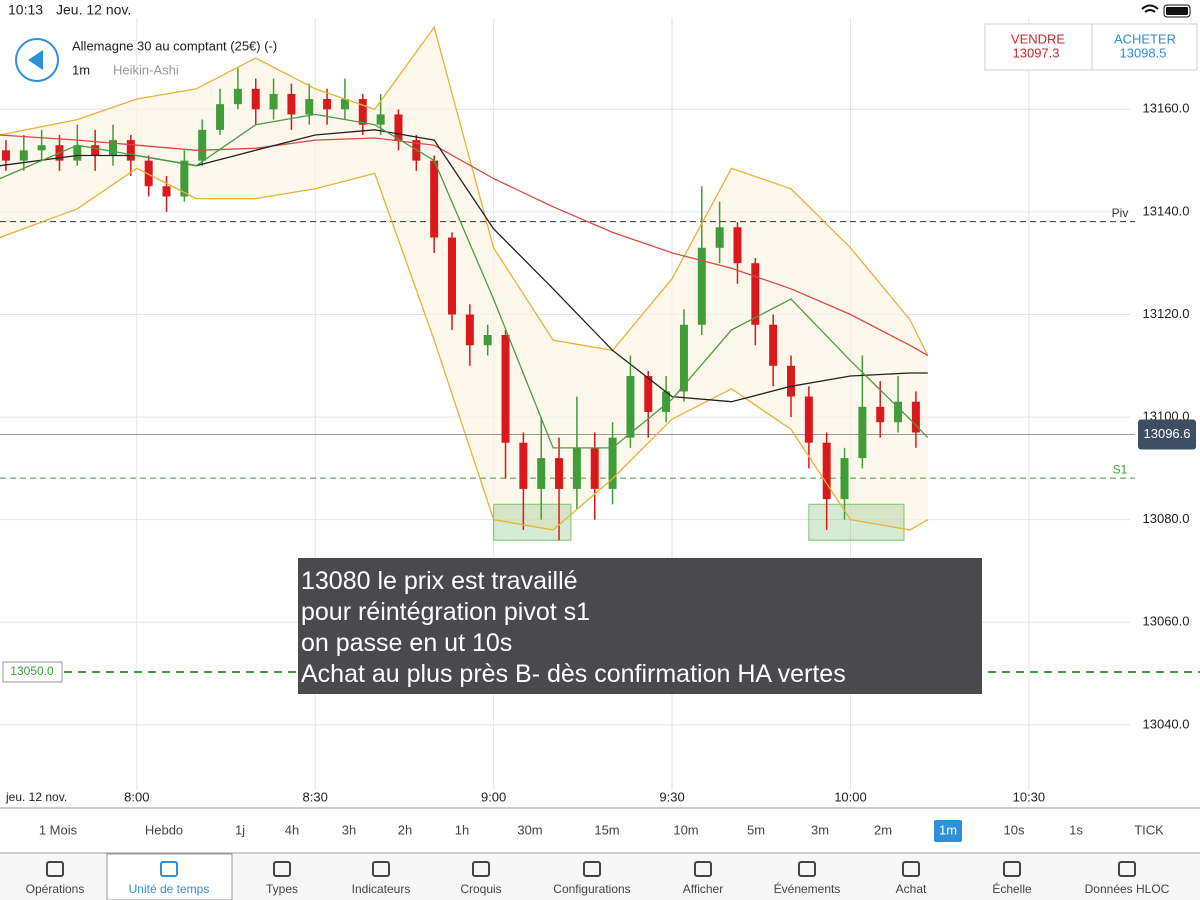  What do you see at coordinates (1166, 518) in the screenshot?
I see `y-tick-label: 13080.0` at bounding box center [1166, 518].